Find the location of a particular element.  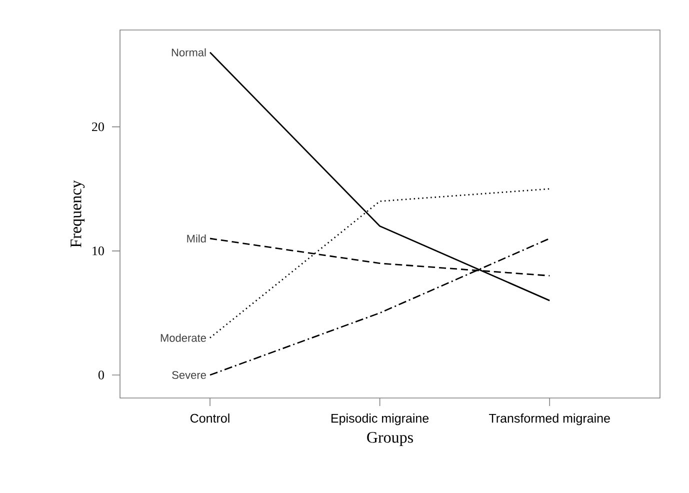

x-tick-label: Transformed migraine is located at coordinates (549, 420).